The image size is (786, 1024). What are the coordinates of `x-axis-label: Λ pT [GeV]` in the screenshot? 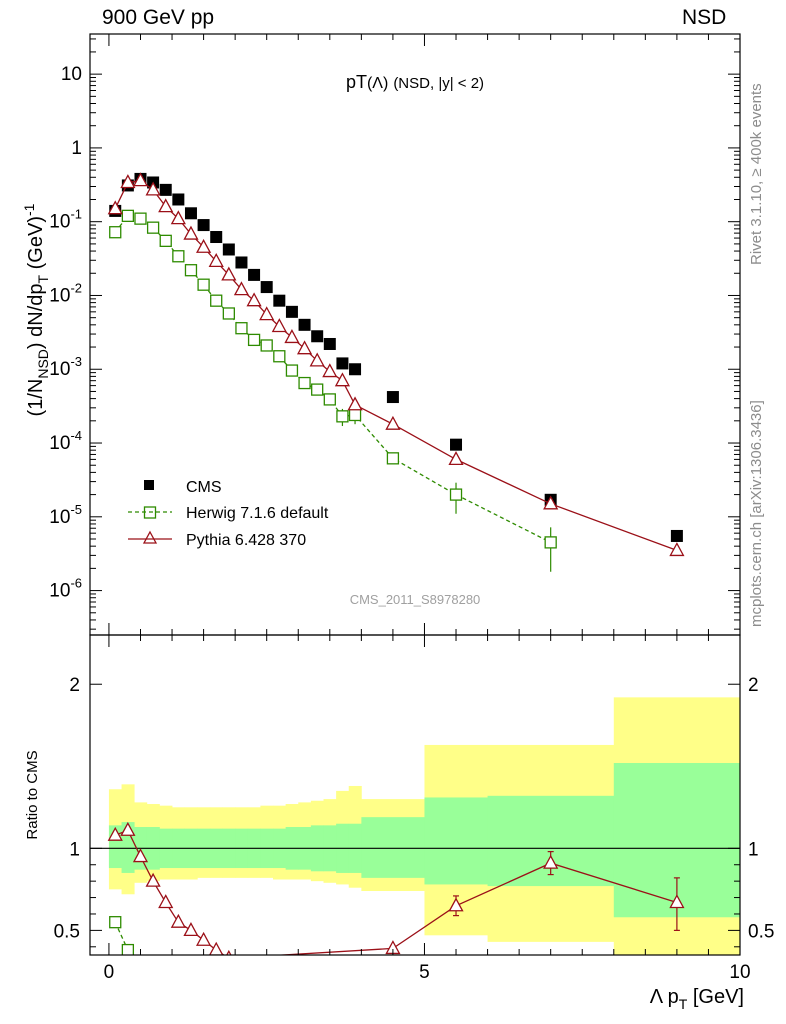 It's located at (697, 999).